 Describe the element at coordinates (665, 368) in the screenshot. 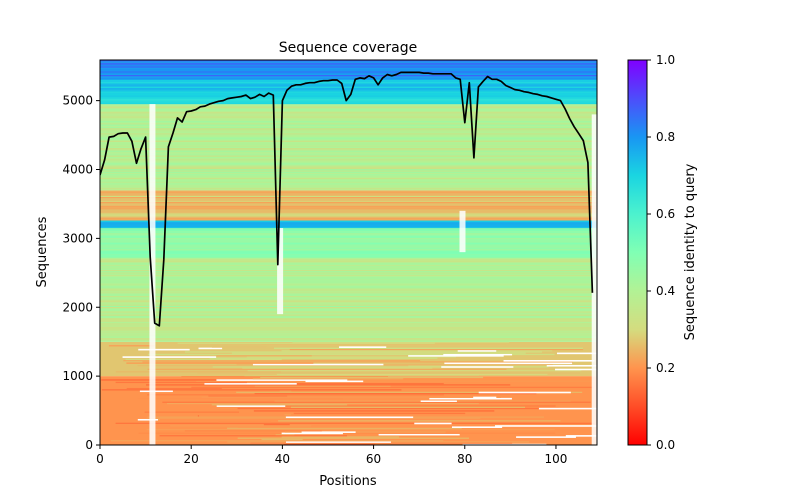

I see `colorbar-tick-label: 0.2` at that location.